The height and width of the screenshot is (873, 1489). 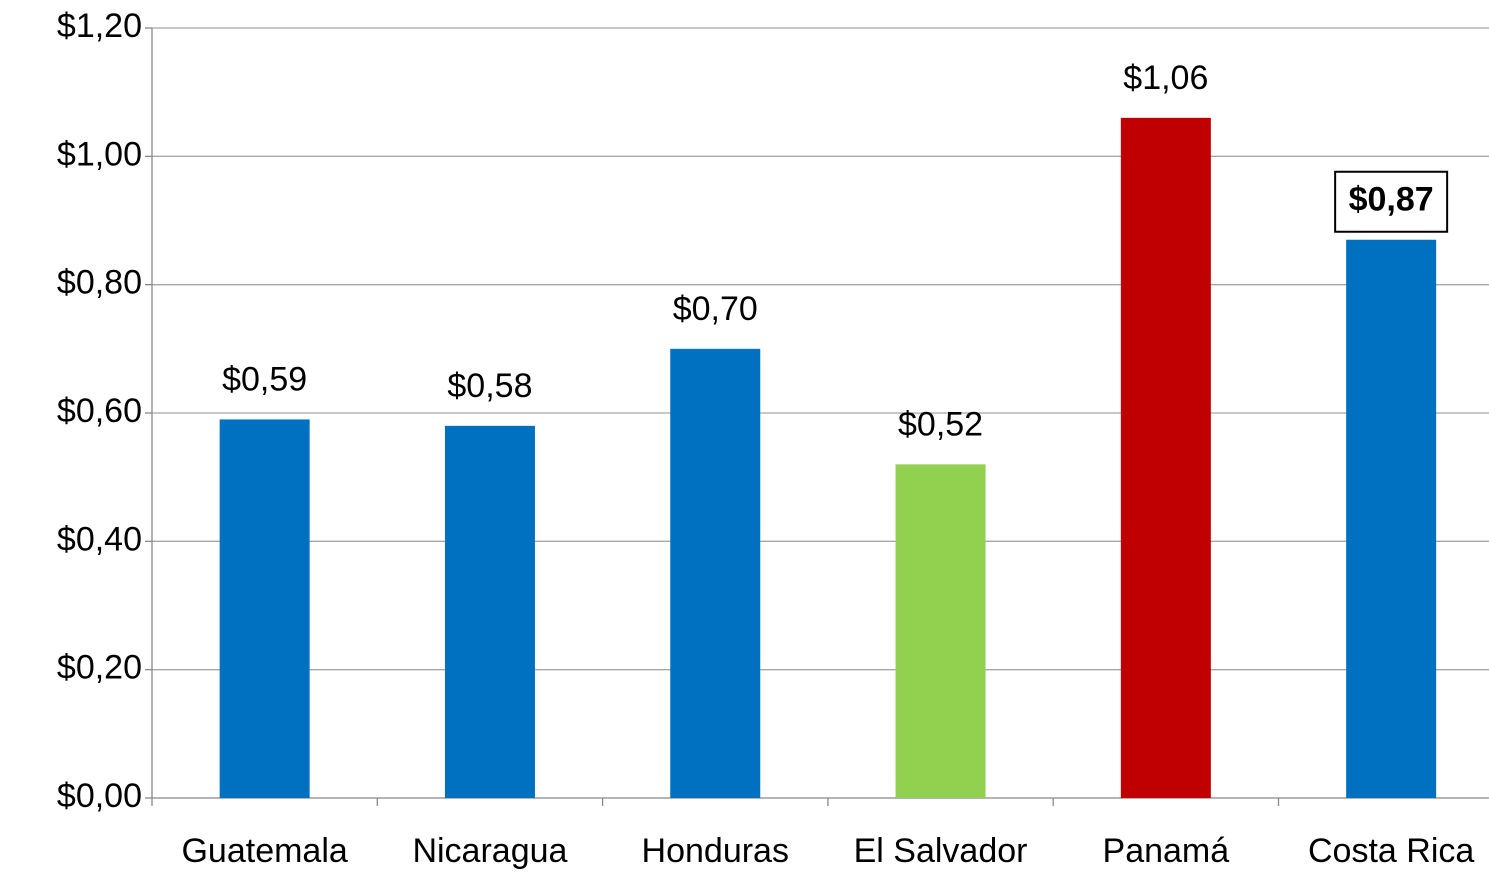 What do you see at coordinates (715, 309) in the screenshot?
I see `data-label: $0,70` at bounding box center [715, 309].